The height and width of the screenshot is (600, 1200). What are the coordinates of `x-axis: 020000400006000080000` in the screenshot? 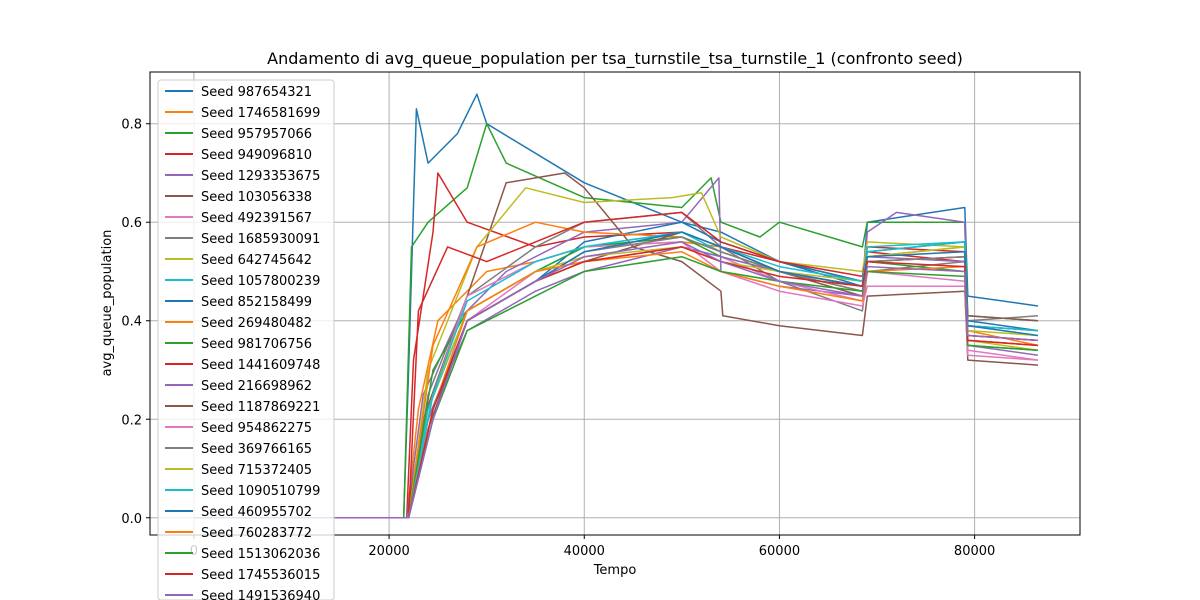 It's located at (592, 547).